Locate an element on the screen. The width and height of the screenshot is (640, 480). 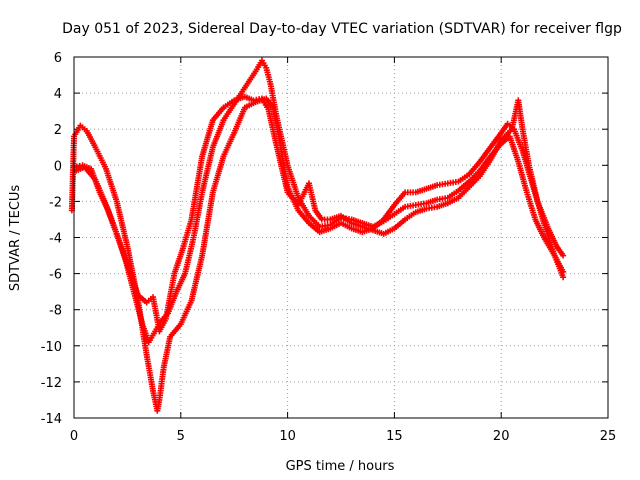
x-tick-label: 20 is located at coordinates (501, 436).